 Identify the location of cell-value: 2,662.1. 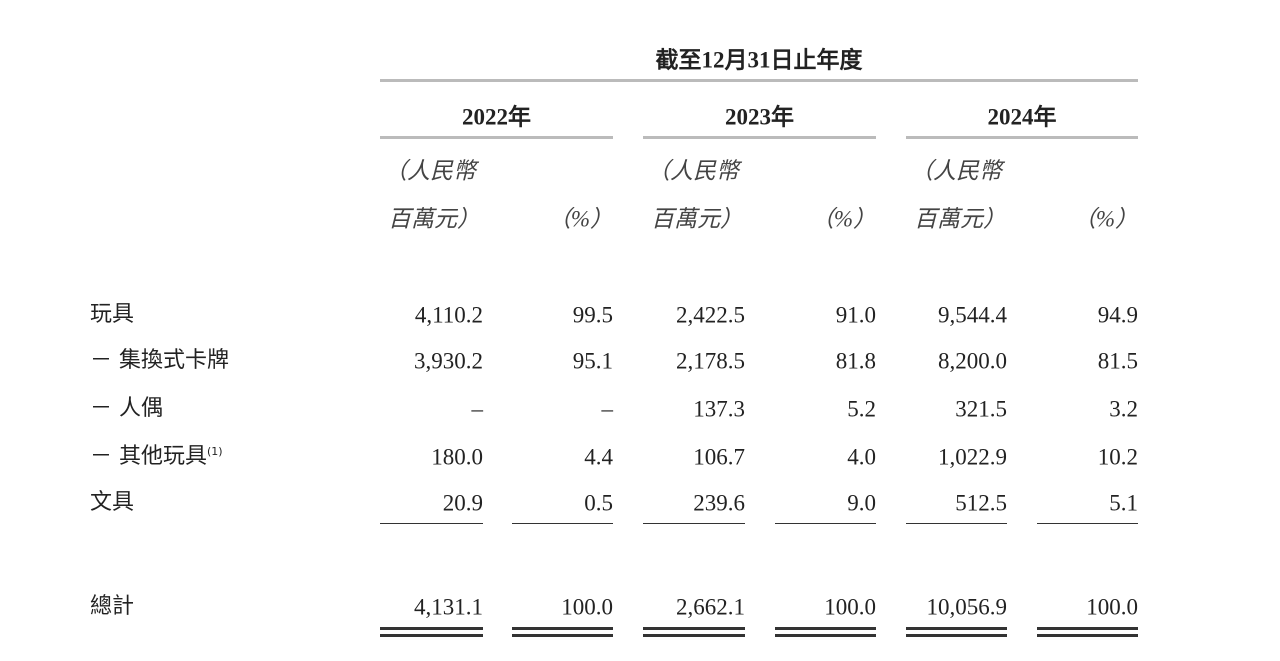
(710, 607).